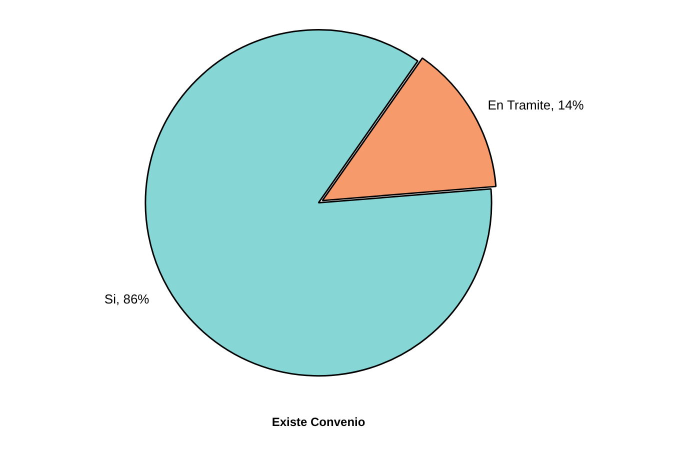 The height and width of the screenshot is (468, 677). What do you see at coordinates (127, 298) in the screenshot?
I see `slice-label: Si, 86%` at bounding box center [127, 298].